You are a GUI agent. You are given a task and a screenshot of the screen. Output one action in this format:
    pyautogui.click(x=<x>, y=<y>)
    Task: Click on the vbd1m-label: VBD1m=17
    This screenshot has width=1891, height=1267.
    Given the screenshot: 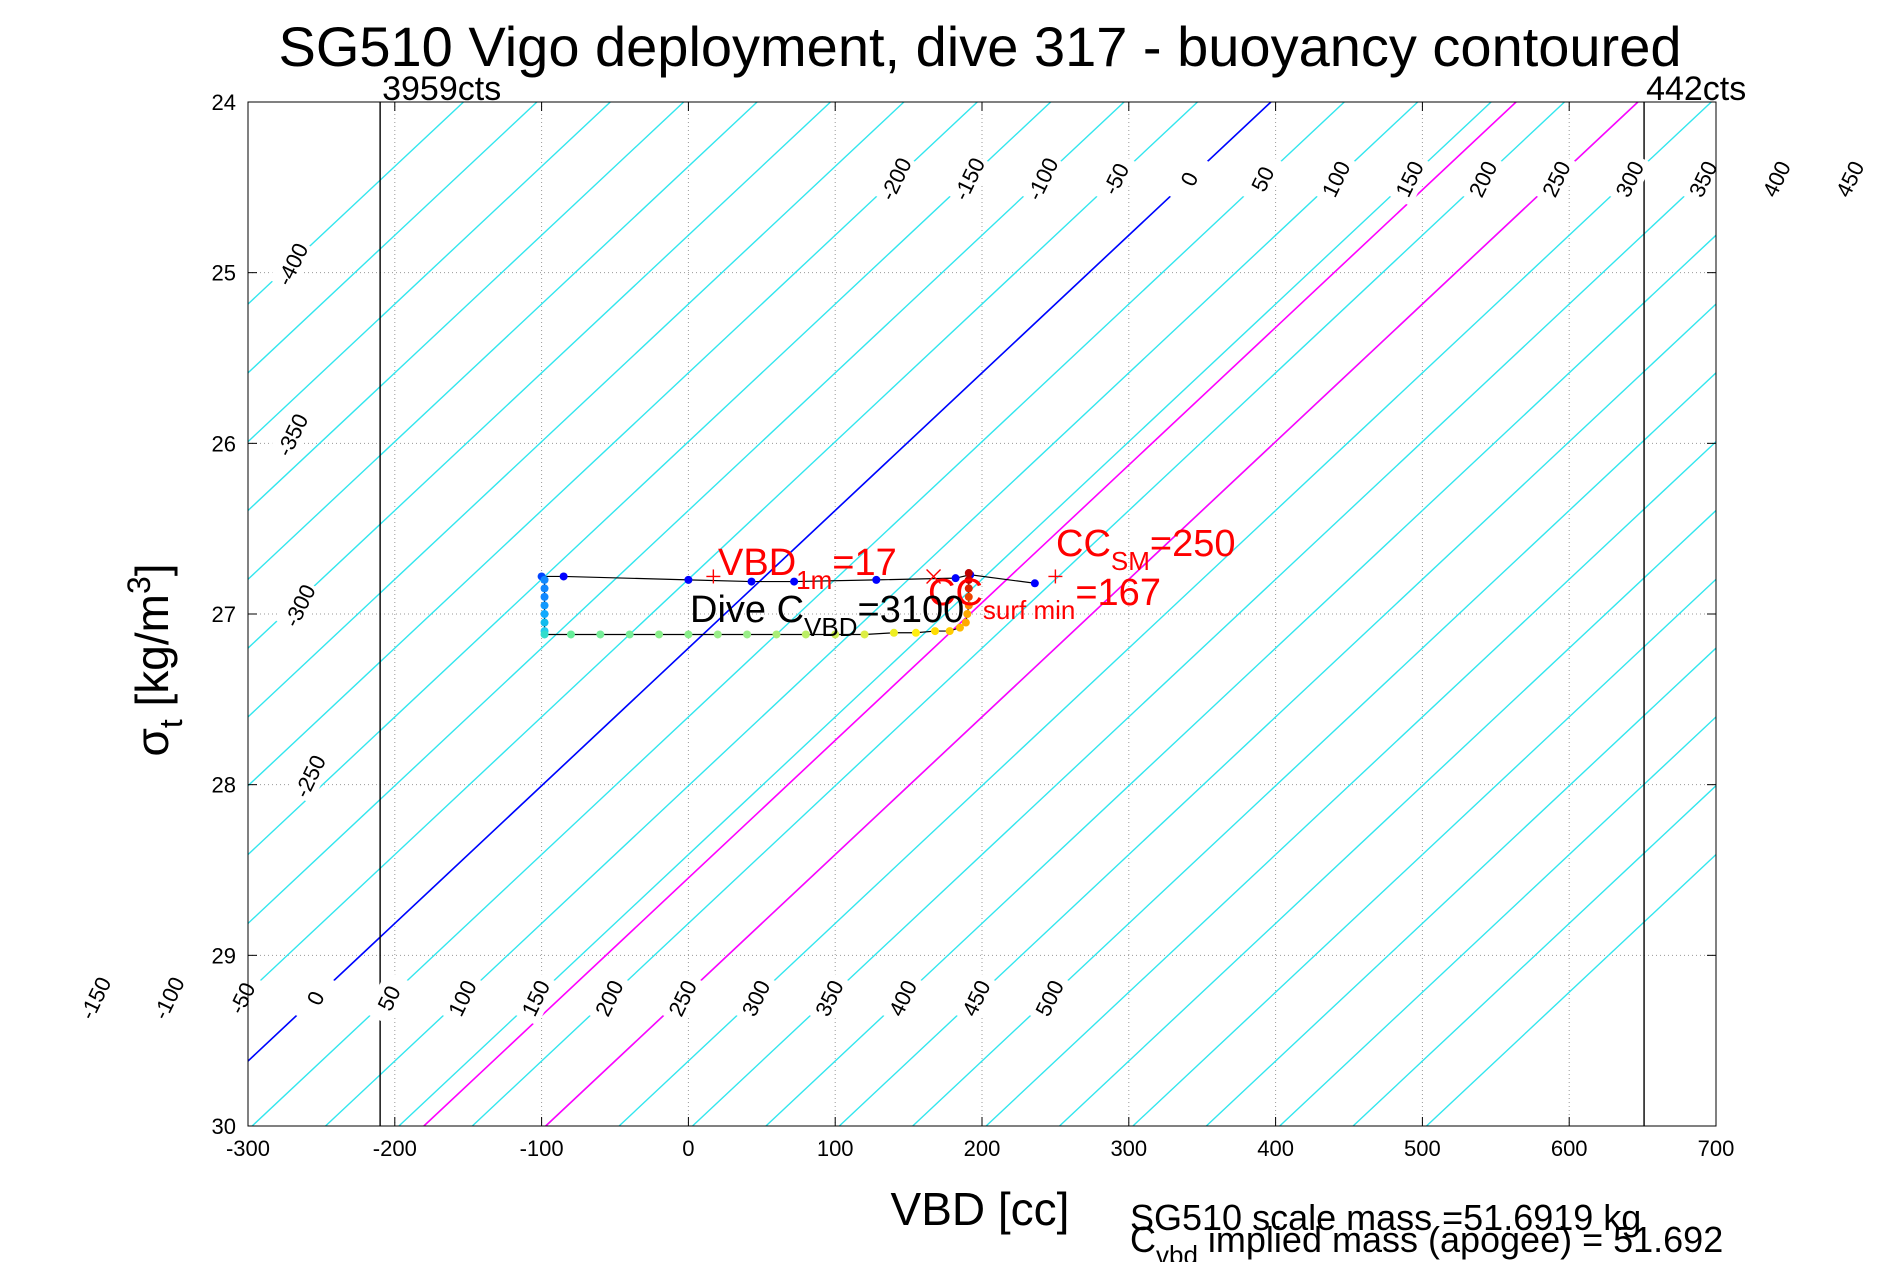 What is the action you would take?
    pyautogui.click(x=807, y=568)
    